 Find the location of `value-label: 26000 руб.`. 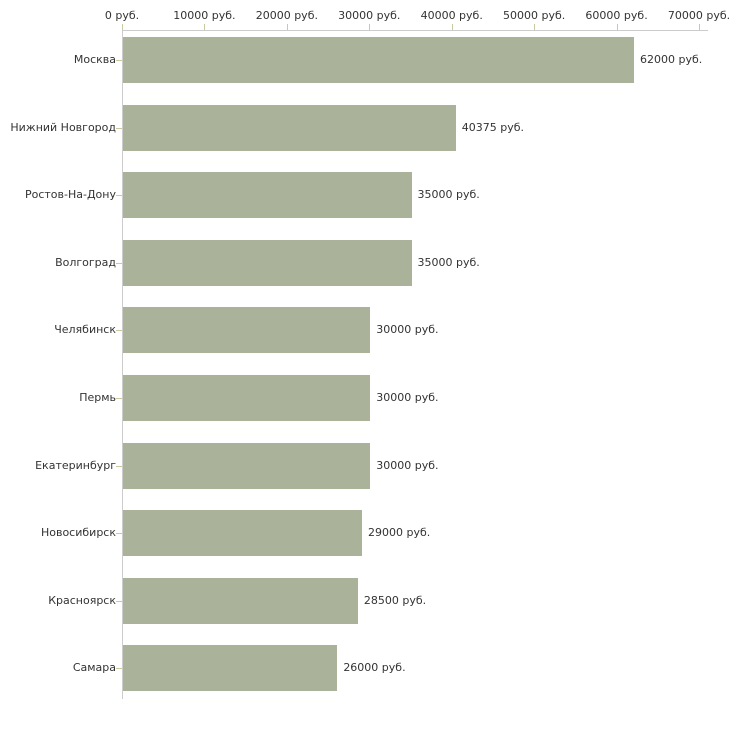

value-label: 26000 руб. is located at coordinates (374, 668).